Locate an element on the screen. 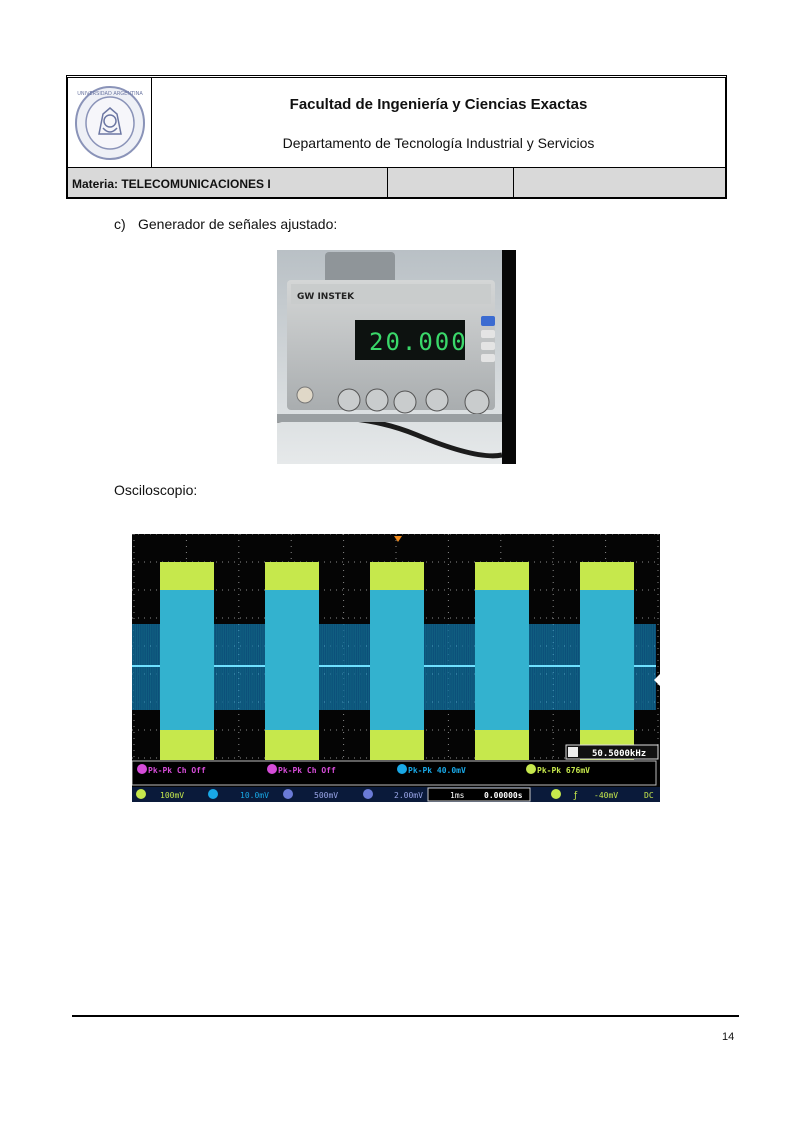 This screenshot has height=1122, width=793. footer-rule is located at coordinates (405, 1016).